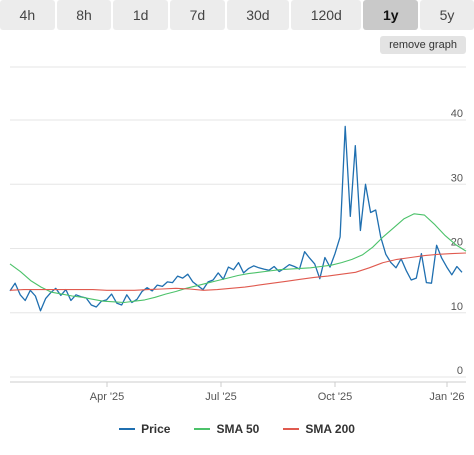  What do you see at coordinates (220, 397) in the screenshot?
I see `x-tick-label-1: Jul '25` at bounding box center [220, 397].